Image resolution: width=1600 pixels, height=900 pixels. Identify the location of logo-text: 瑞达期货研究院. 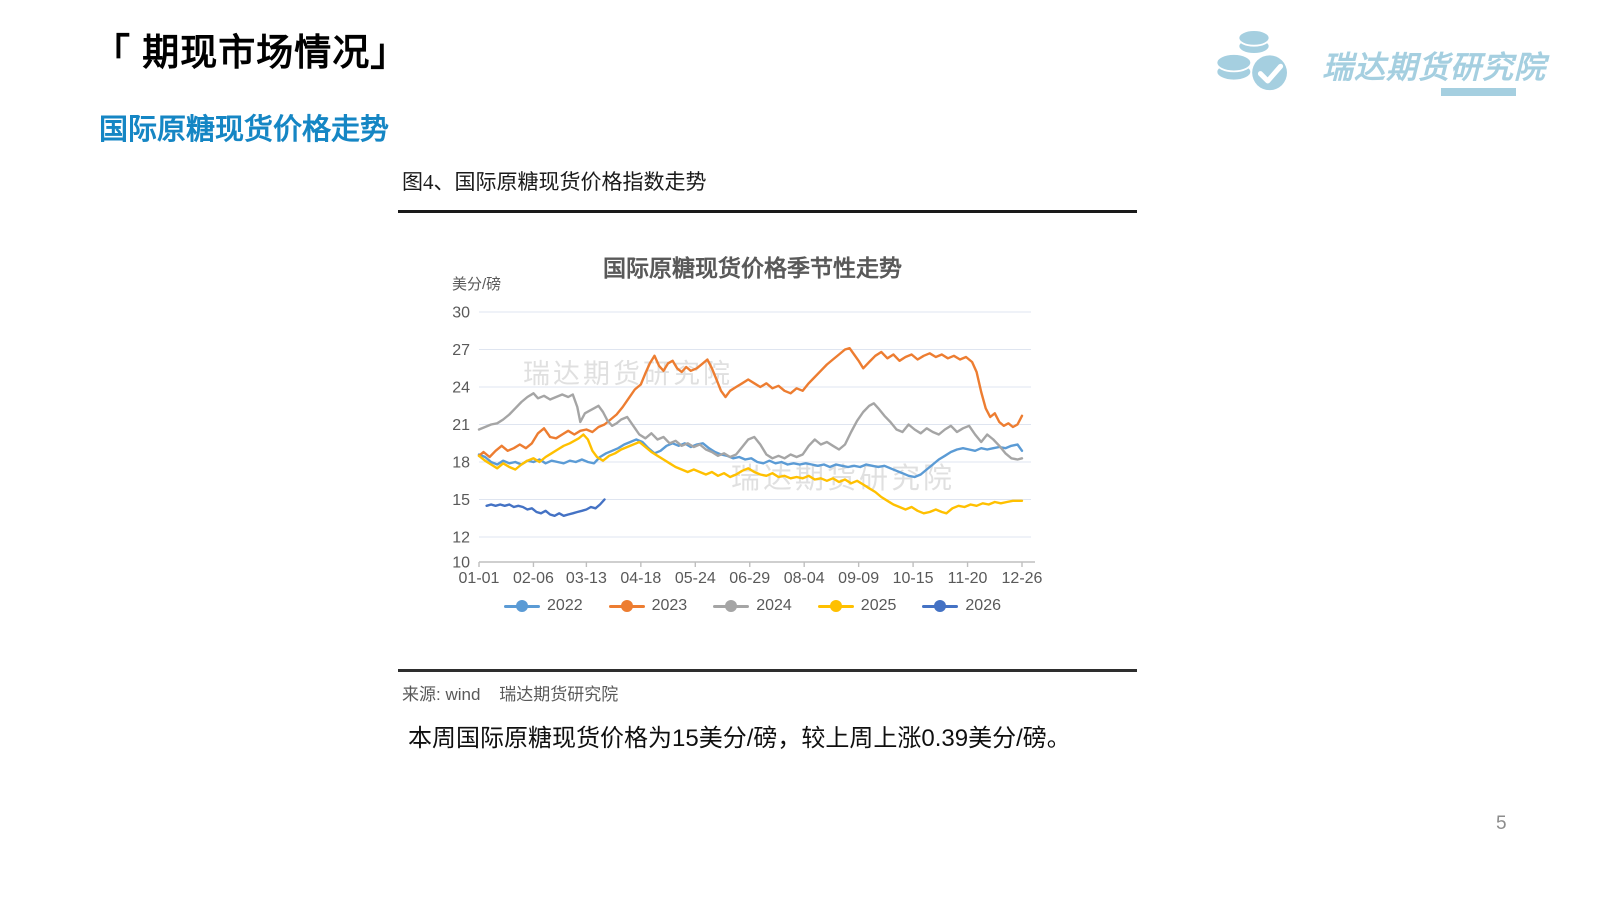
(1434, 67).